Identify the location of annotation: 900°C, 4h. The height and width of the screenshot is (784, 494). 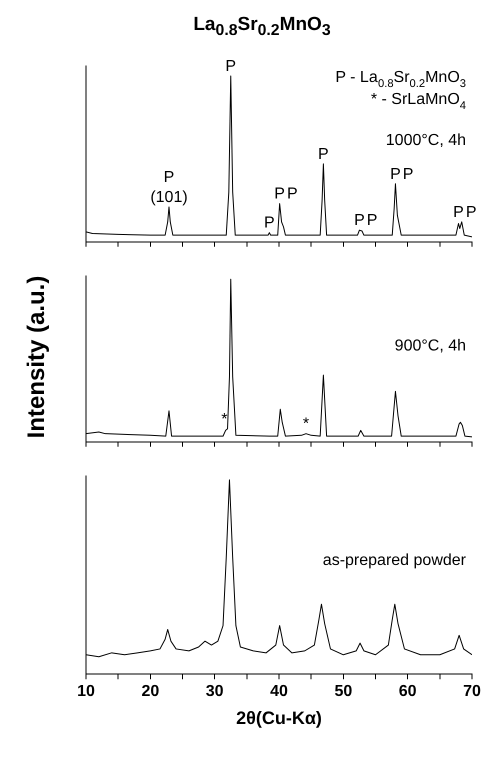
(430, 346).